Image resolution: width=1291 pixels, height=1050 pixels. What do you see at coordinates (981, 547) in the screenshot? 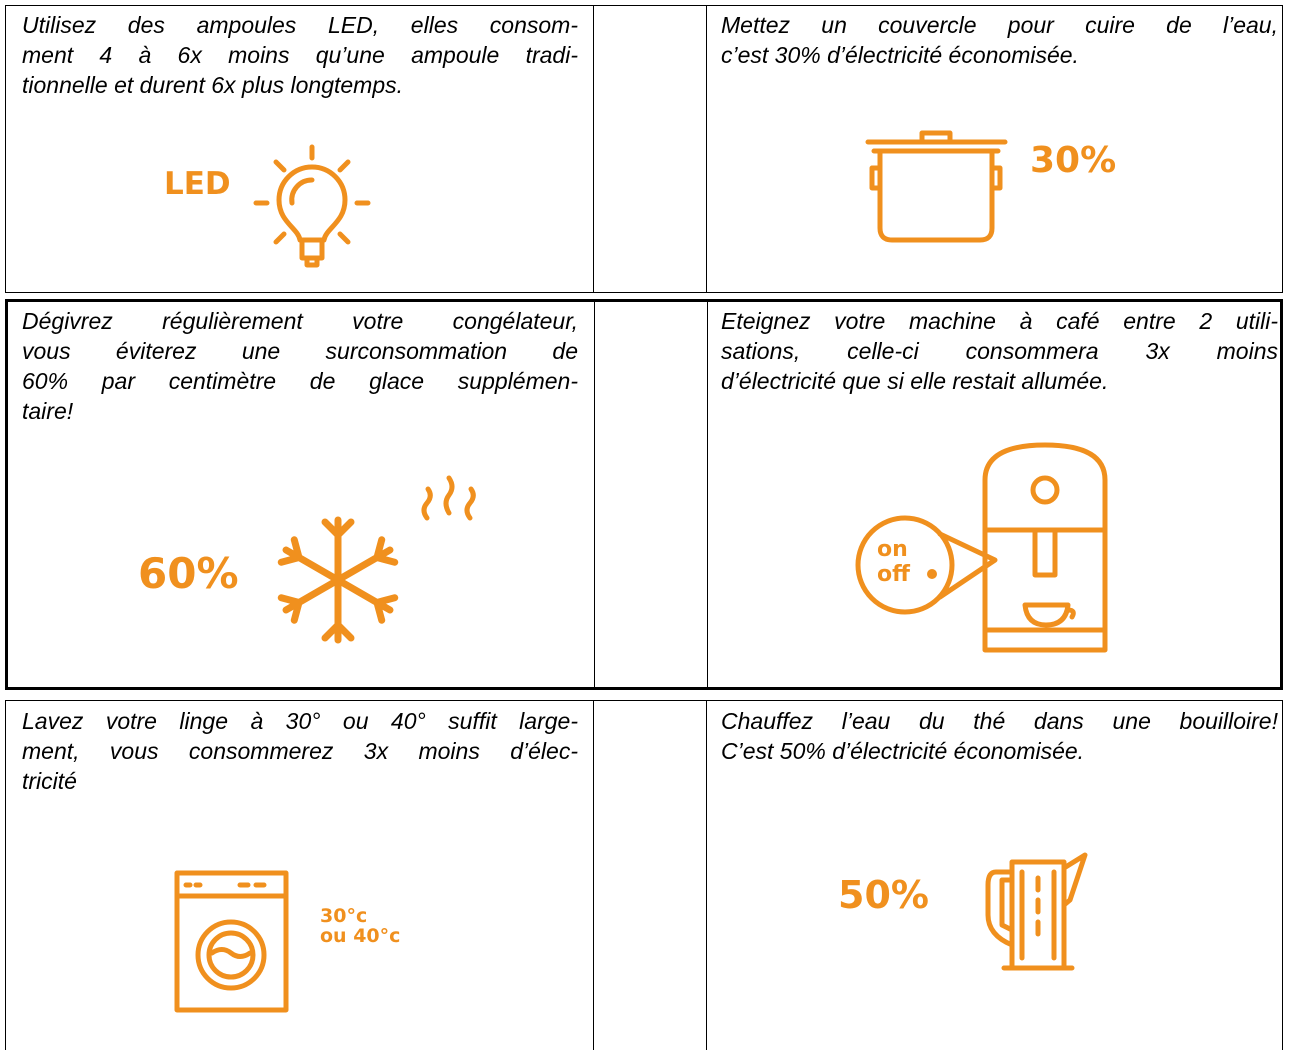
I see `coffee-icon` at bounding box center [981, 547].